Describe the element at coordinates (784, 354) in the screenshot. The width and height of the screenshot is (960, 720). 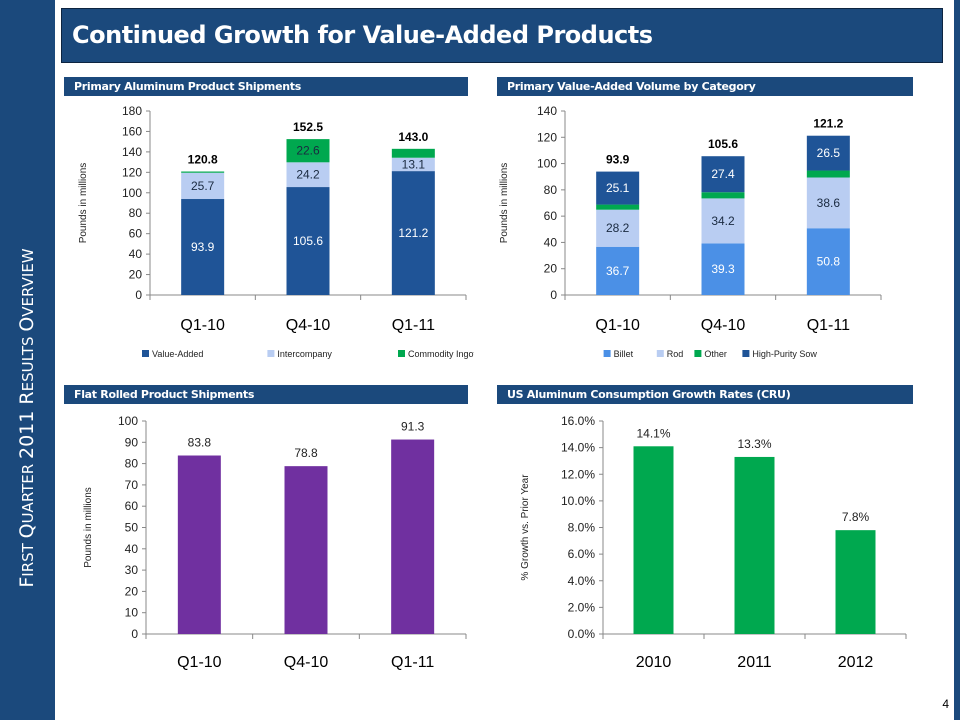
I see `legend-label: High-Purity Sow` at that location.